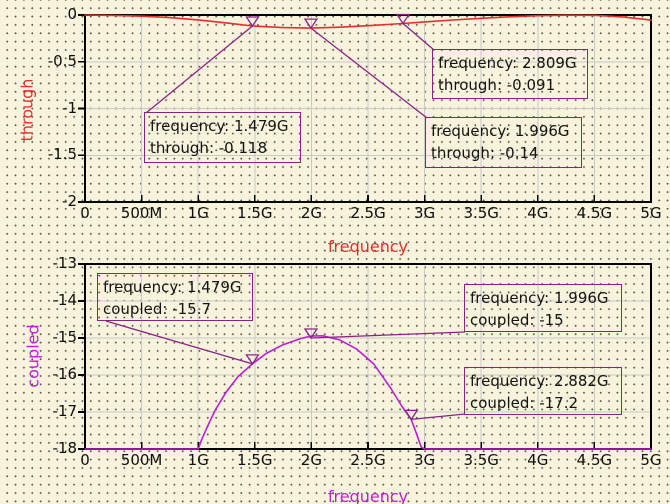 This screenshot has width=670, height=504. Describe the element at coordinates (503, 142) in the screenshot. I see `marker-box-through-1996: frequency: 1.996G through: -0.14` at that location.